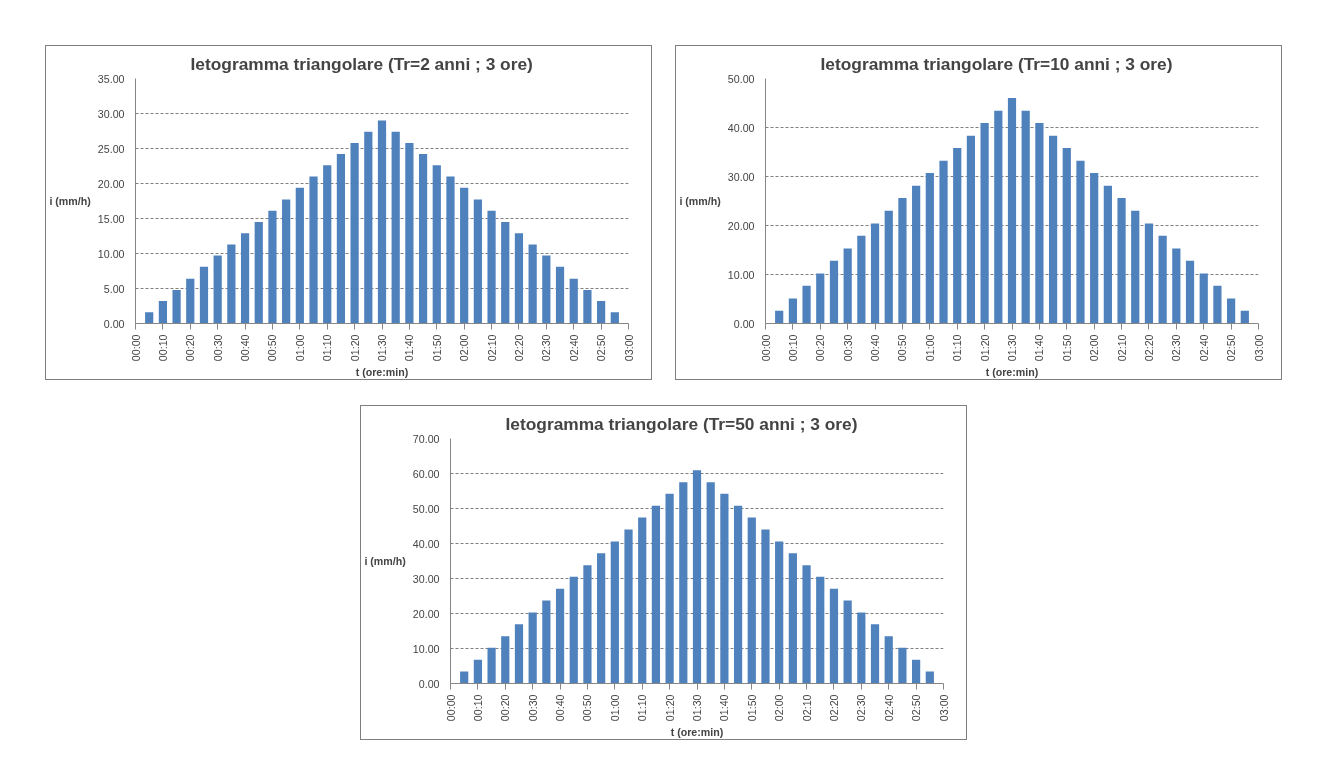  I want to click on x-tick-label: 02:00, so click(1094, 348).